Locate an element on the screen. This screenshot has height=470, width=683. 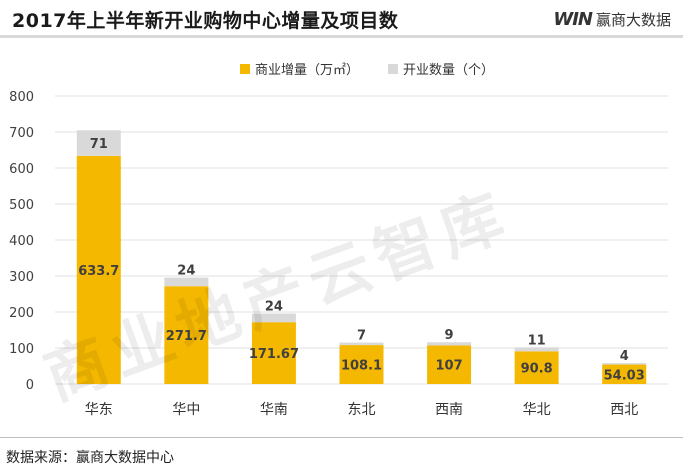
data-label-count-2: 24 is located at coordinates (274, 307).